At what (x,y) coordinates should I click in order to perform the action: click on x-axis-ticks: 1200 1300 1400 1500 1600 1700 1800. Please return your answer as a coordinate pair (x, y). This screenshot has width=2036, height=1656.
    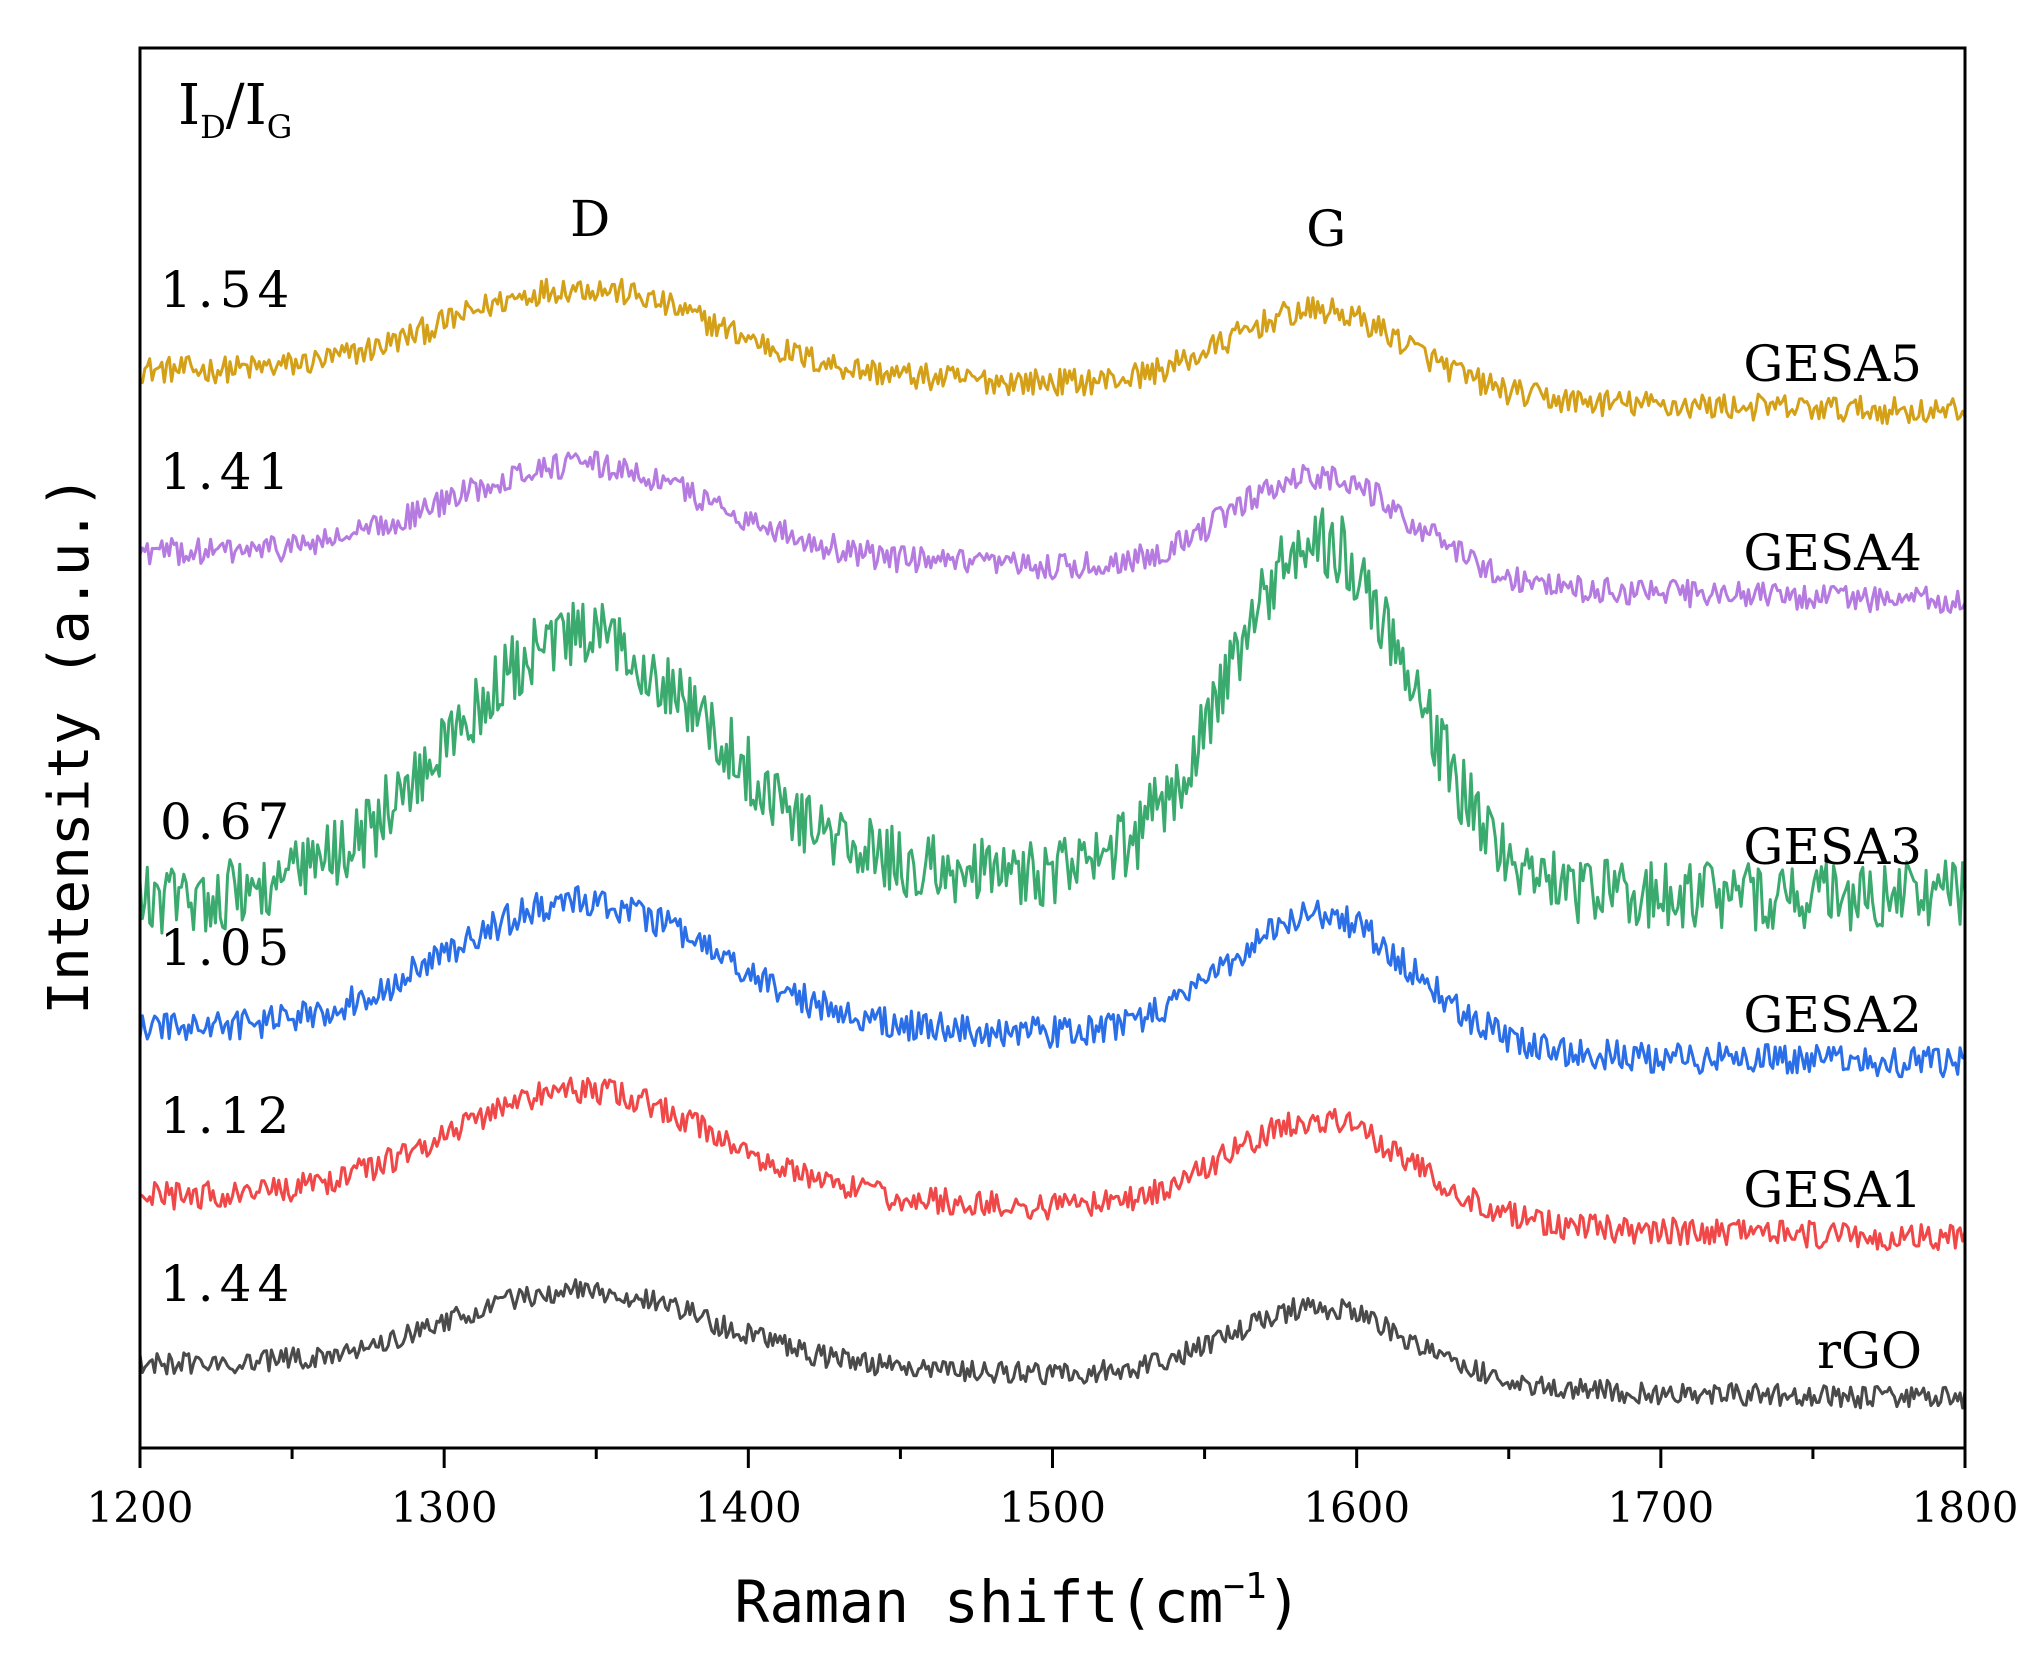
    Looking at the image, I should click on (1053, 1490).